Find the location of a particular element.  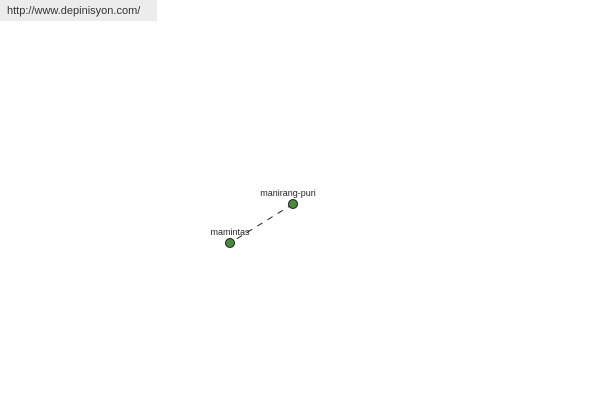

node-label: manirang-puri is located at coordinates (288, 193).